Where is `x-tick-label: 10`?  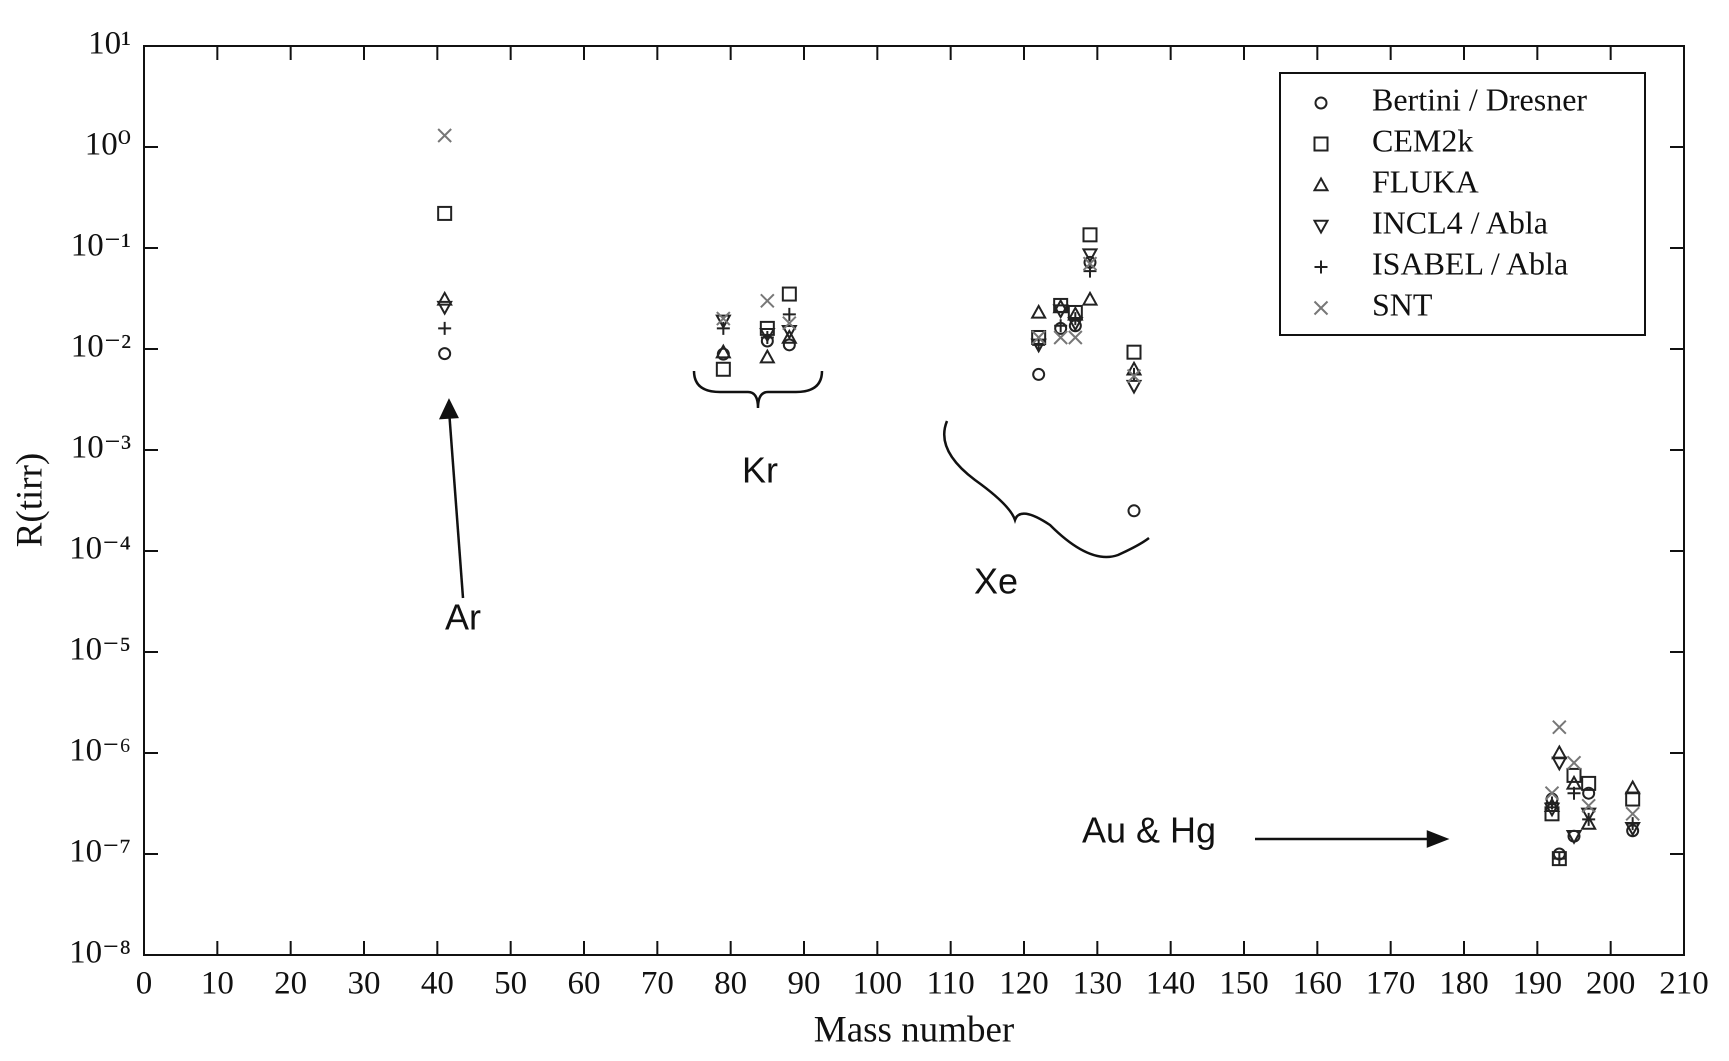
x-tick-label: 10 is located at coordinates (217, 984).